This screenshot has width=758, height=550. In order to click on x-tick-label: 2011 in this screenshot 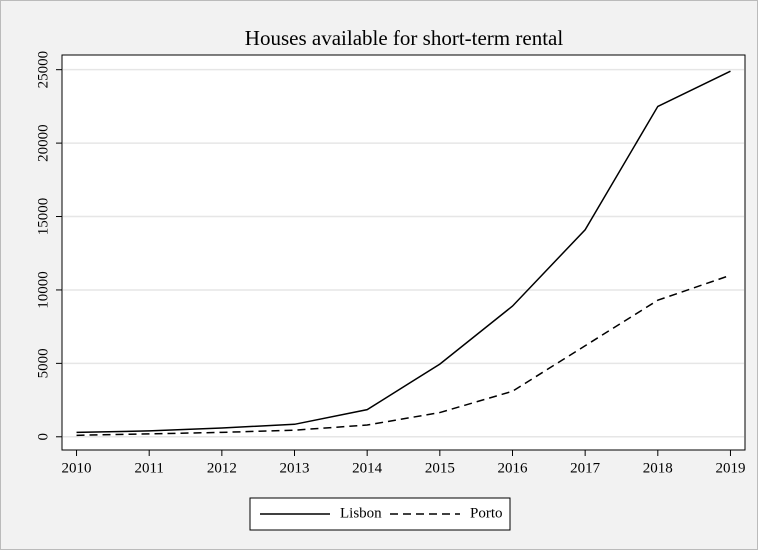, I will do `click(148, 468)`.